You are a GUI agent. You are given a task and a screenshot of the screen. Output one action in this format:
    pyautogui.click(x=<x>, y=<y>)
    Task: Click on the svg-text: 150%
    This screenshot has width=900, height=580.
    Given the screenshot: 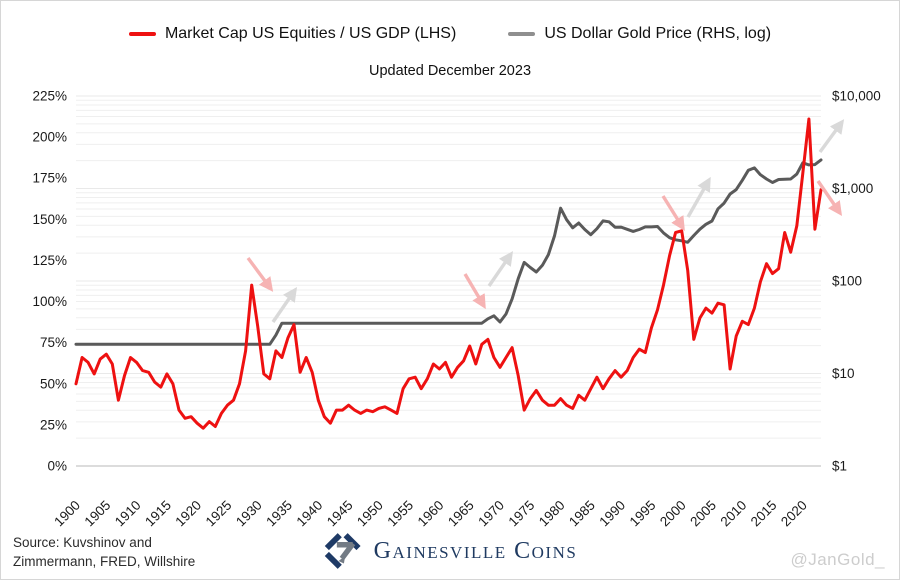 What is the action you would take?
    pyautogui.click(x=49, y=219)
    